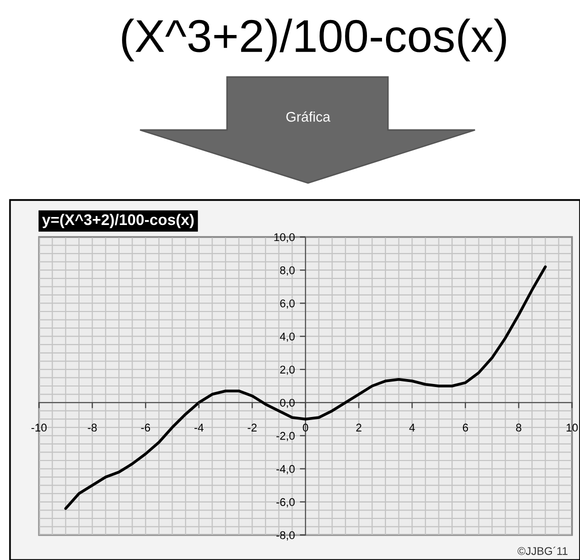 The height and width of the screenshot is (560, 580). I want to click on x-tick-label: 10, so click(572, 428).